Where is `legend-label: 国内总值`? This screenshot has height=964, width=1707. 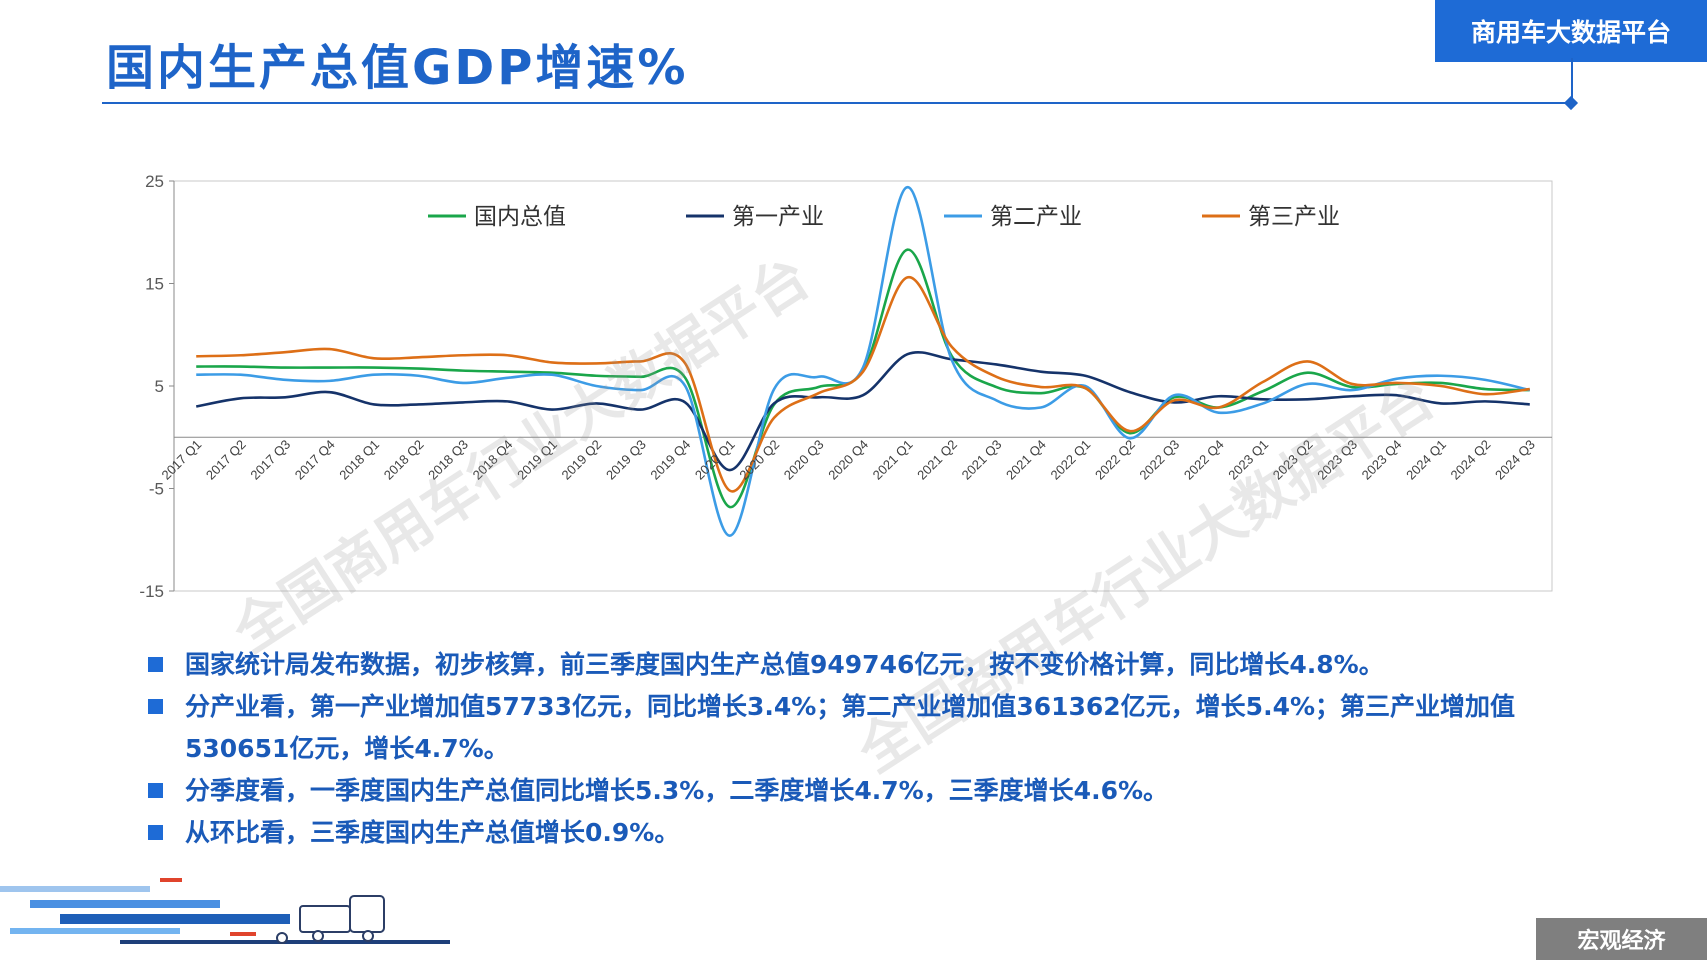
legend-label: 国内总值 is located at coordinates (520, 217).